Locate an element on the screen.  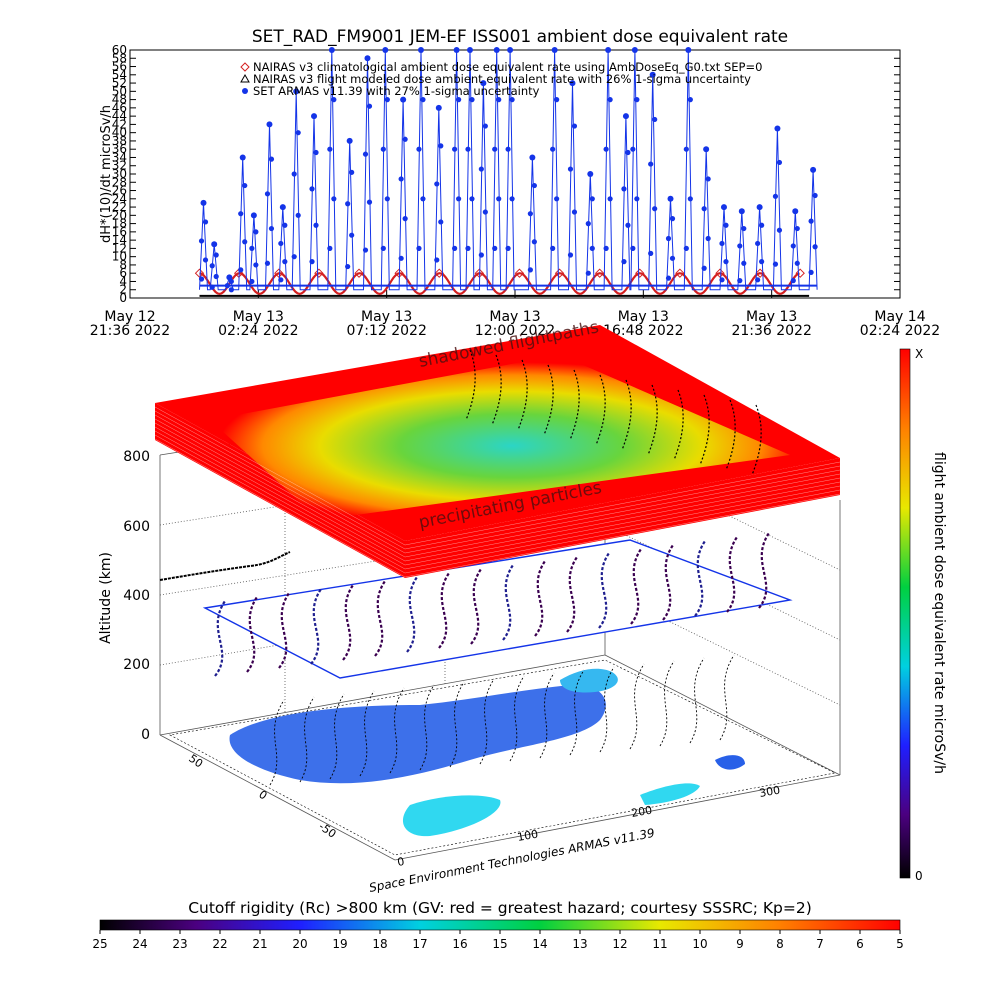
y-tick-label: 36 is located at coordinates (119, 149).